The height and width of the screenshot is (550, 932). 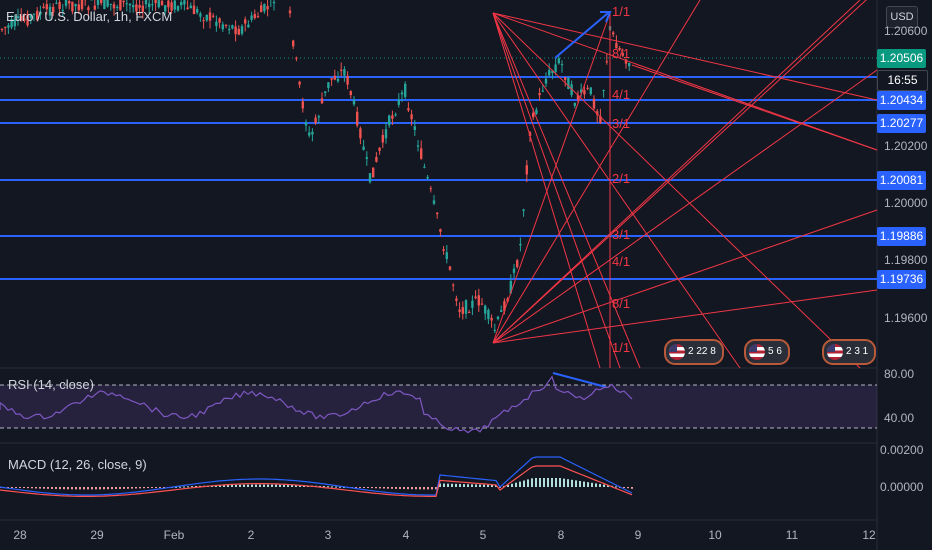 I want to click on macd-label: MACD (12, 26, close, 9), so click(x=77, y=464).